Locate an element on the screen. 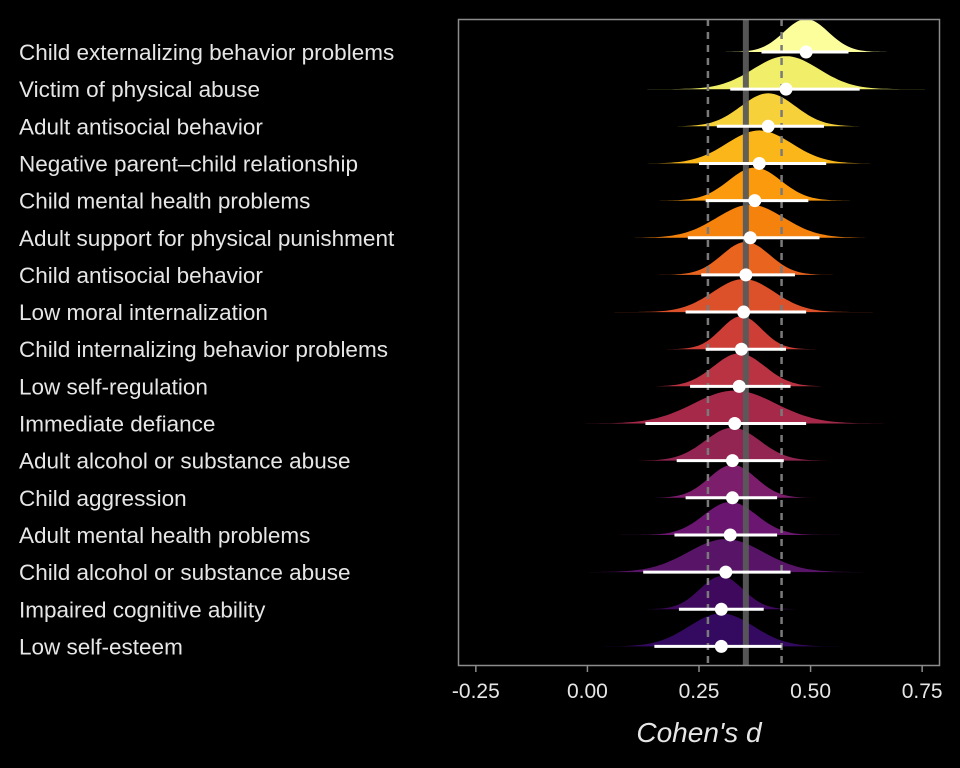 The image size is (960, 768). x-tick-label: 0.25 is located at coordinates (699, 691).